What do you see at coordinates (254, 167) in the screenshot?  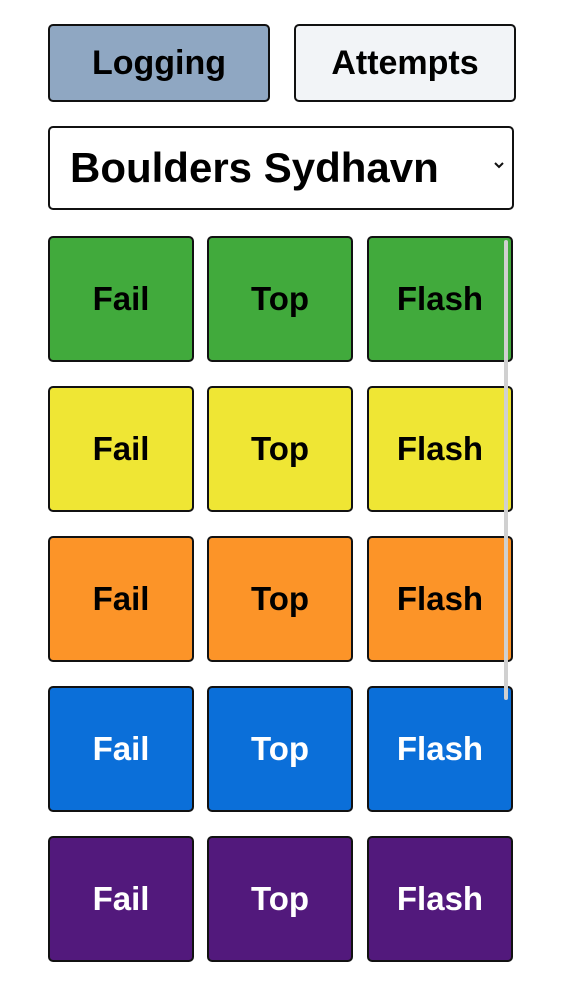 I see `gym-select-value: Boulders Sydhavn` at bounding box center [254, 167].